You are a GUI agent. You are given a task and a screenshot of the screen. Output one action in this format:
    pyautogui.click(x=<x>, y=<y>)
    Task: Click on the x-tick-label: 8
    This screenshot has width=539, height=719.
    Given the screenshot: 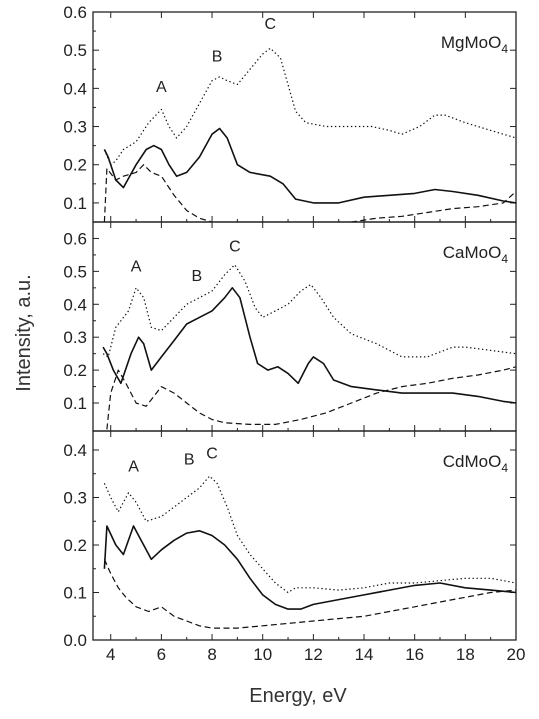 What is the action you would take?
    pyautogui.click(x=211, y=654)
    